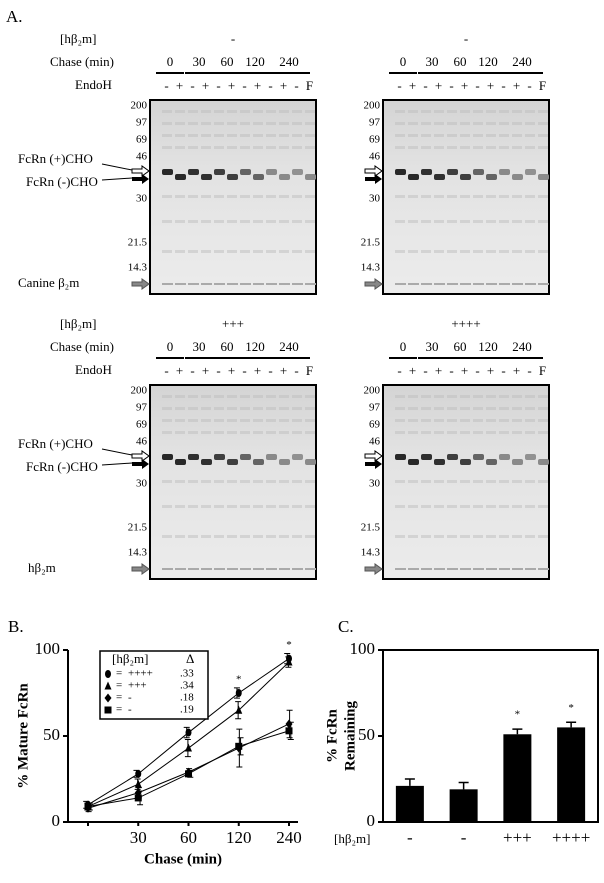 The image size is (604, 883). What do you see at coordinates (42, 567) in the screenshot?
I see `band-label: hβ₂m` at bounding box center [42, 567].